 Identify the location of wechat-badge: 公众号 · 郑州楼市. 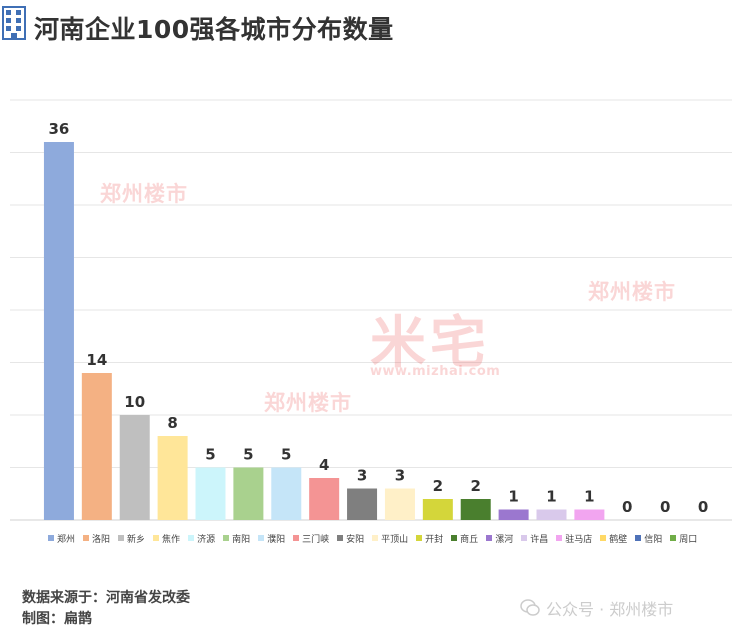
(596, 608).